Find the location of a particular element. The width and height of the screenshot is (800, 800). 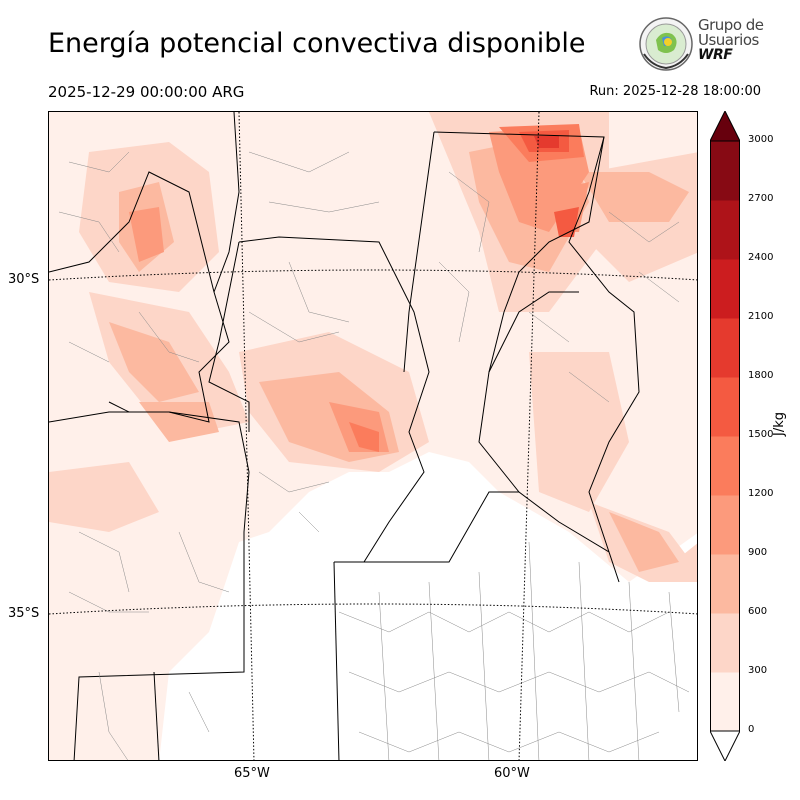

colorbar-tick-label: 2400 is located at coordinates (761, 257).